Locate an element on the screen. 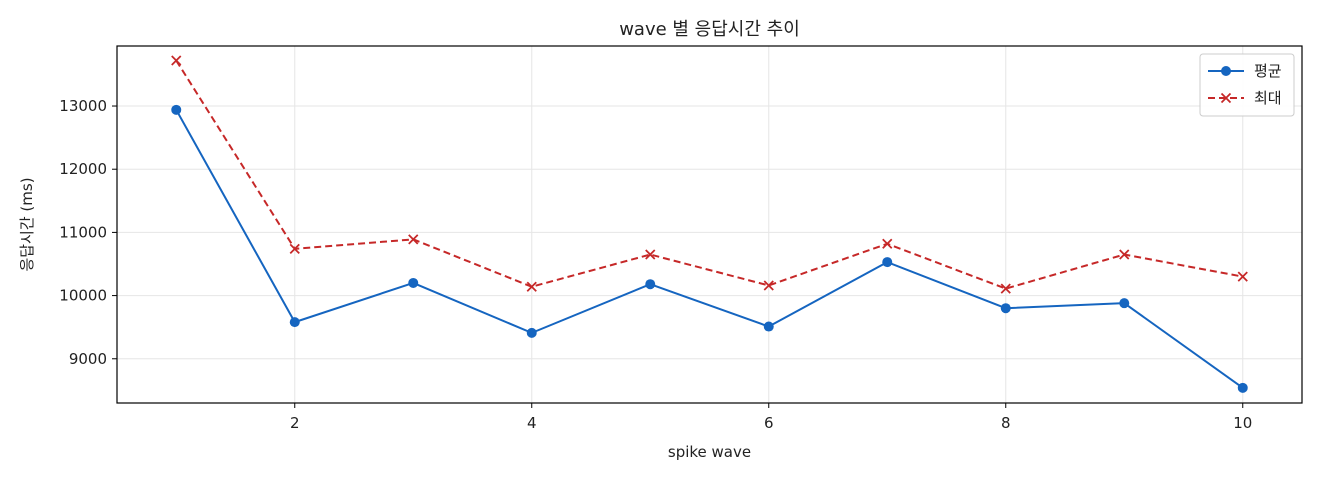 The height and width of the screenshot is (484, 1320). y-tick-label: 9000 is located at coordinates (88, 359).